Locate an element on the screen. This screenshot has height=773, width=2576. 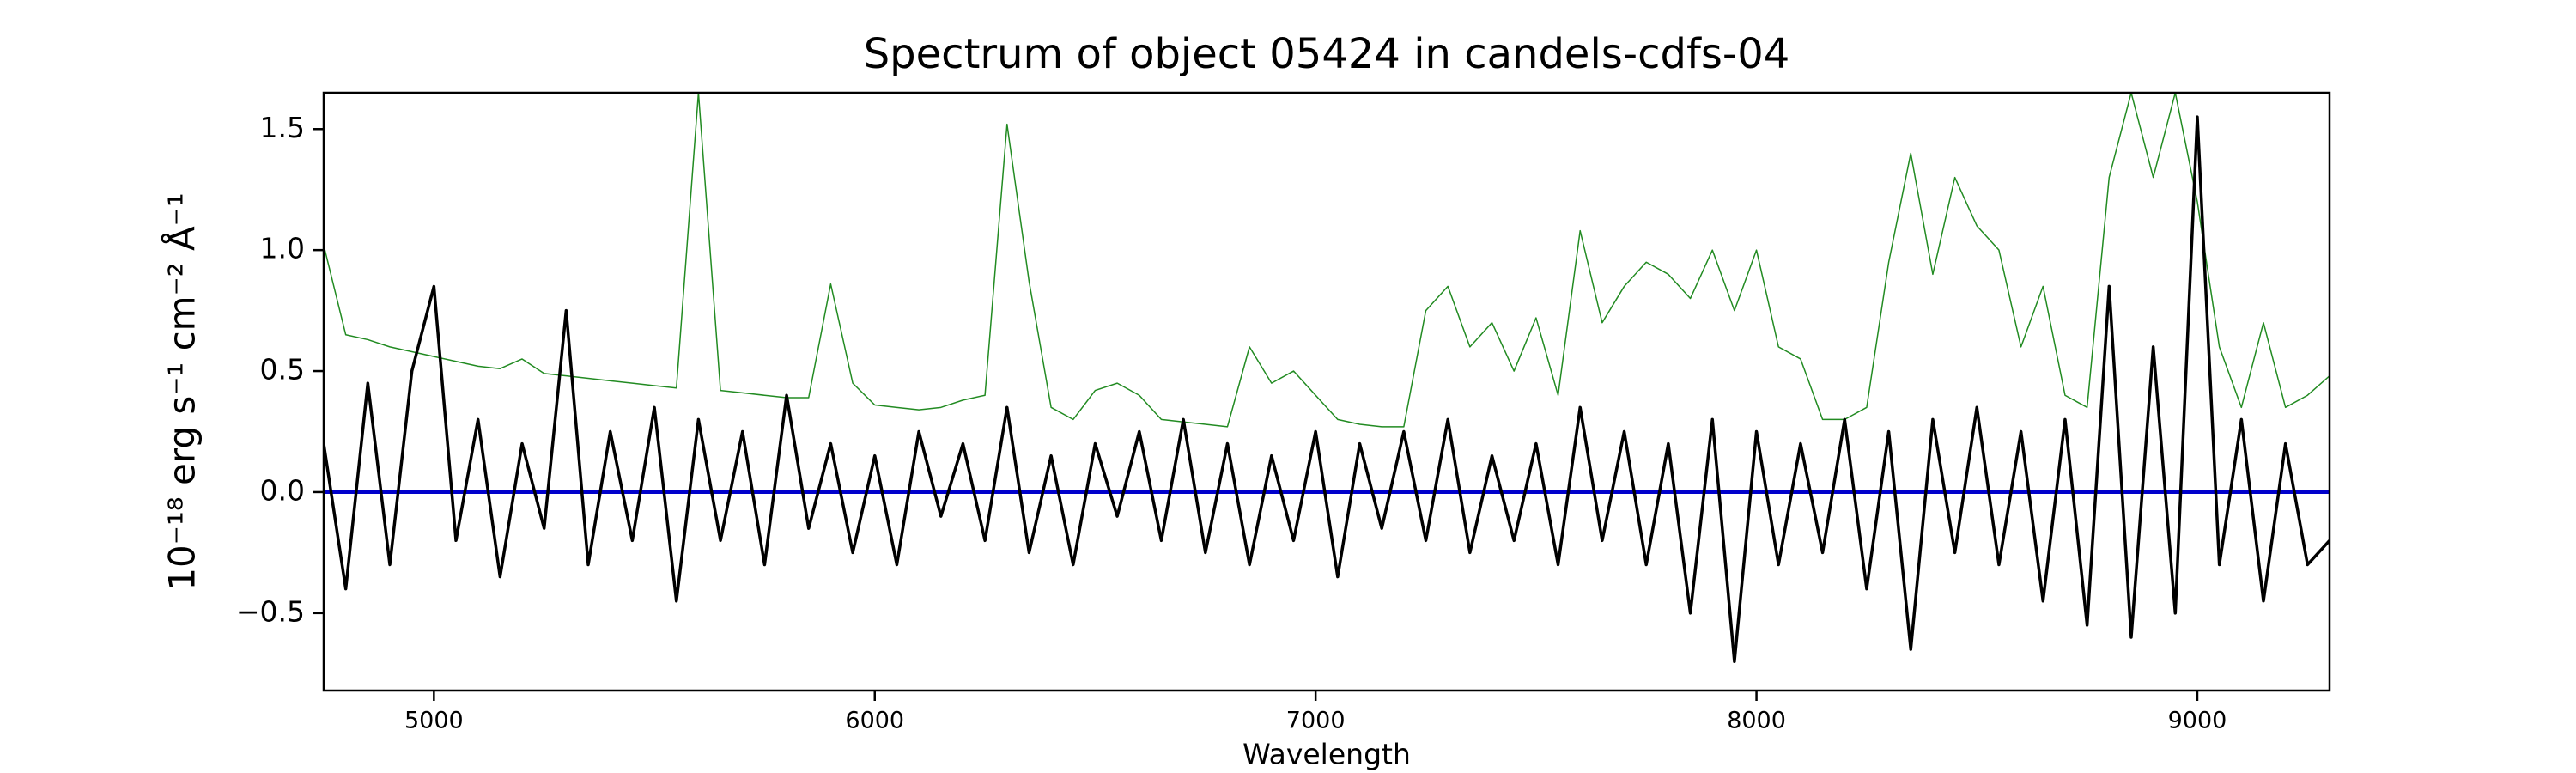
y-axis-label: 10⁻¹⁸ erg s⁻¹ cm⁻² Å⁻¹ is located at coordinates (182, 391).